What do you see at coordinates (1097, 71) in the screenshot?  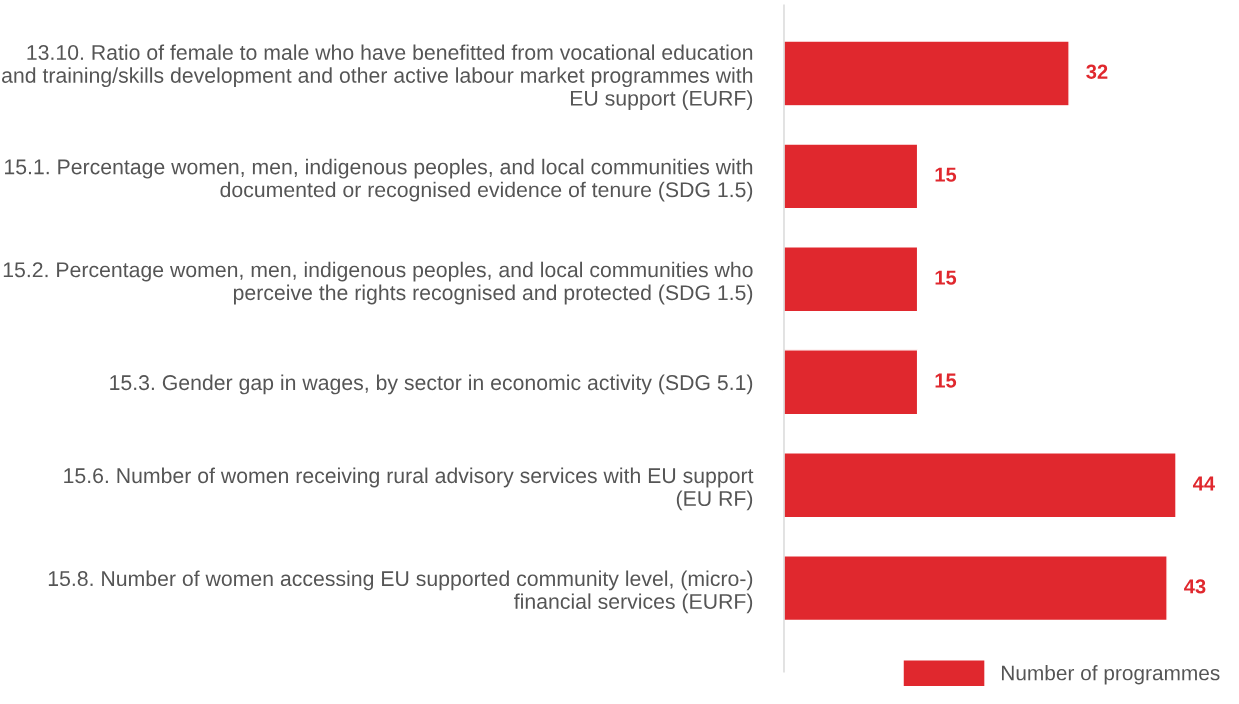 I see `data-label: 32` at bounding box center [1097, 71].